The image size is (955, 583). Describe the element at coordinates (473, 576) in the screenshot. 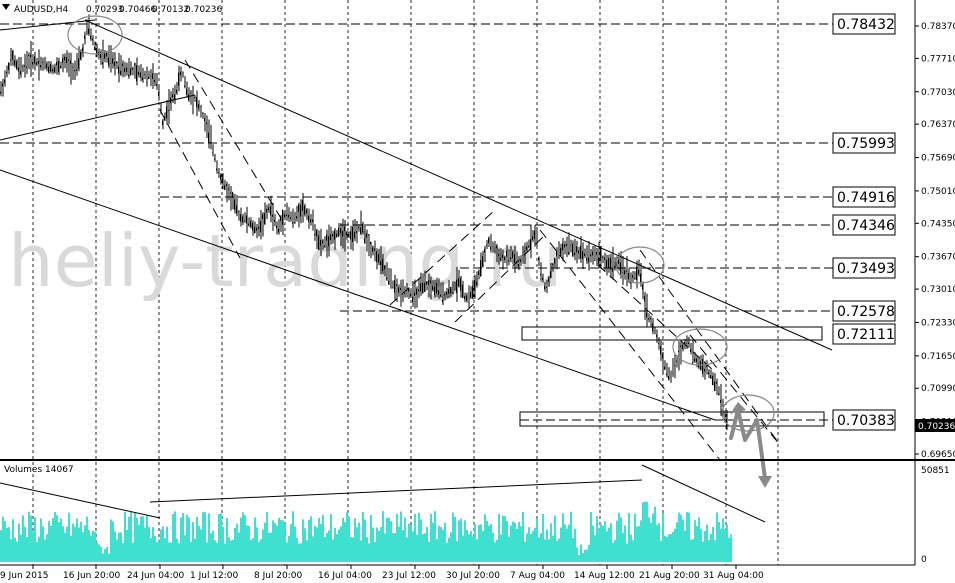

I see `x-tick-label: 30 Jul 20:00` at that location.